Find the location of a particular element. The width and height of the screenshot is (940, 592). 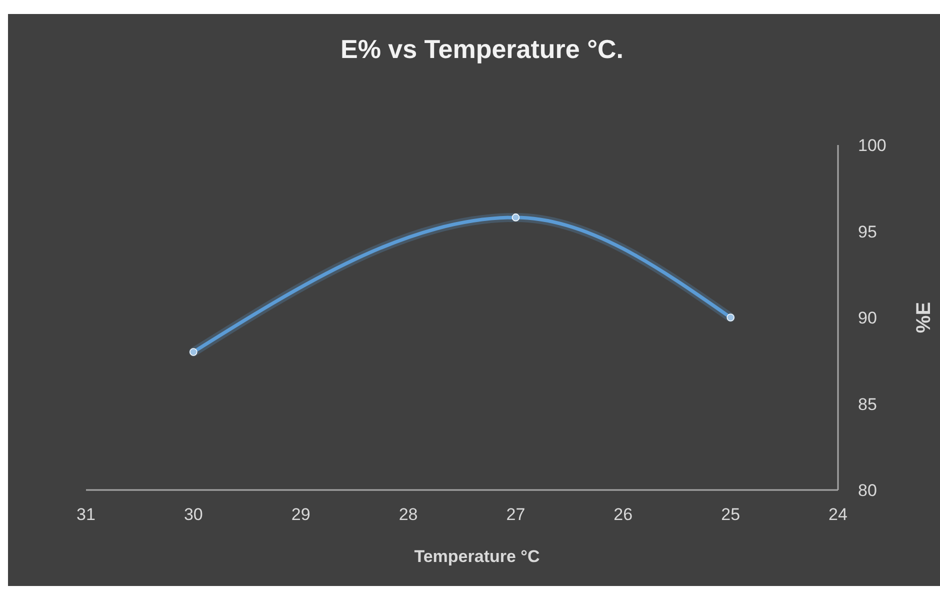

x-tick-label: 26 is located at coordinates (623, 514).